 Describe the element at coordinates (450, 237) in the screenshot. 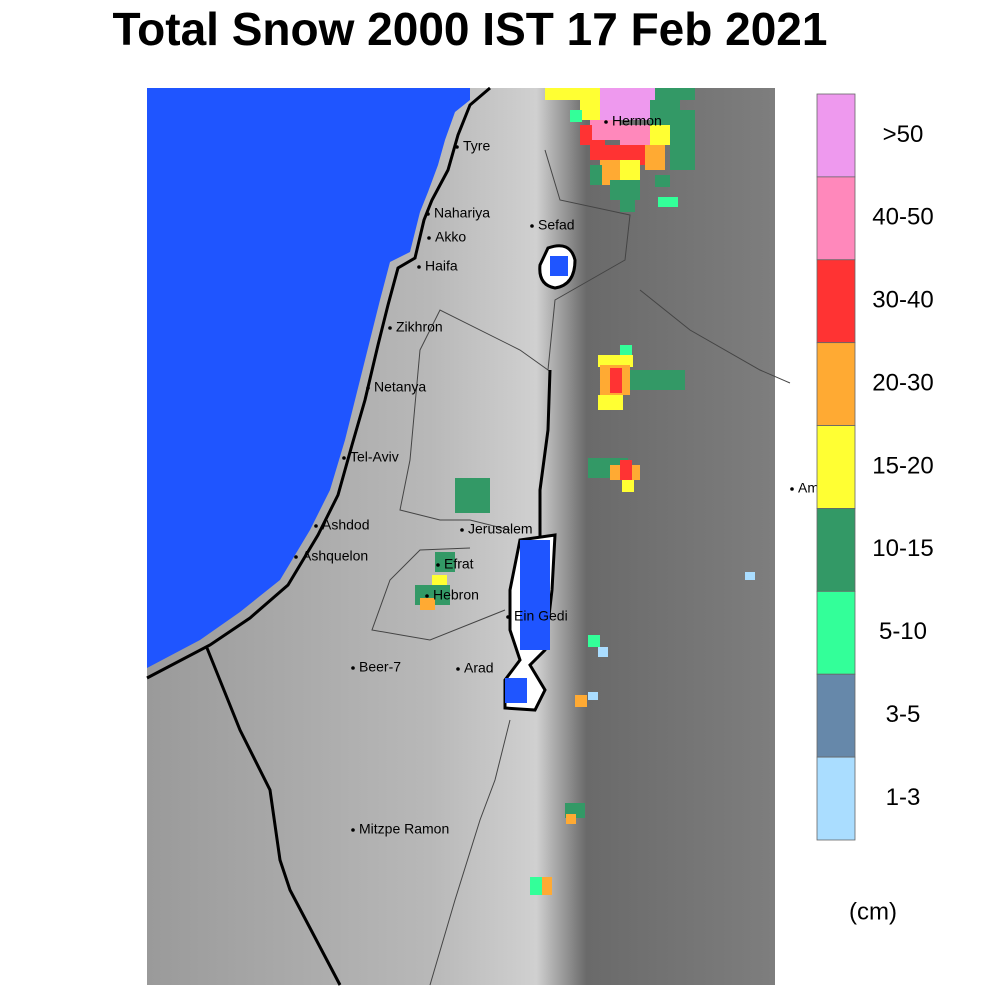

I see `city-label: Akko` at that location.